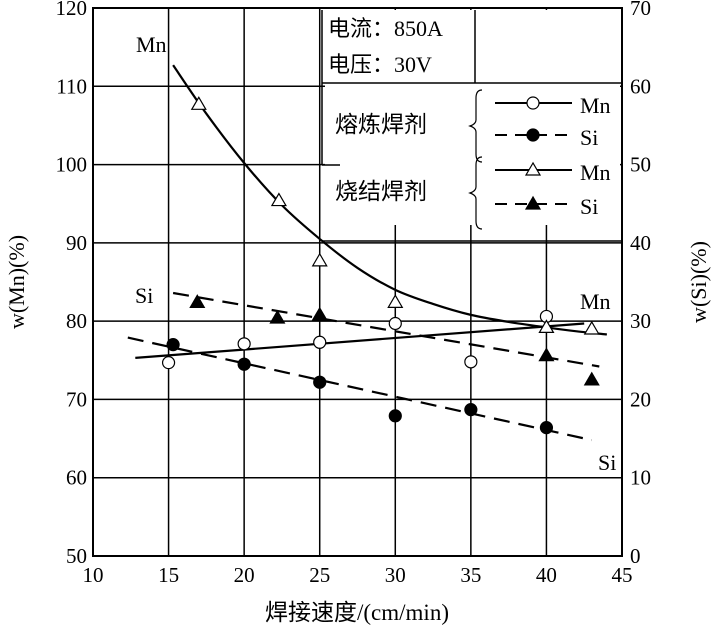  What do you see at coordinates (607, 462) in the screenshot?
I see `curve-label-si-bottom: Si` at bounding box center [607, 462].